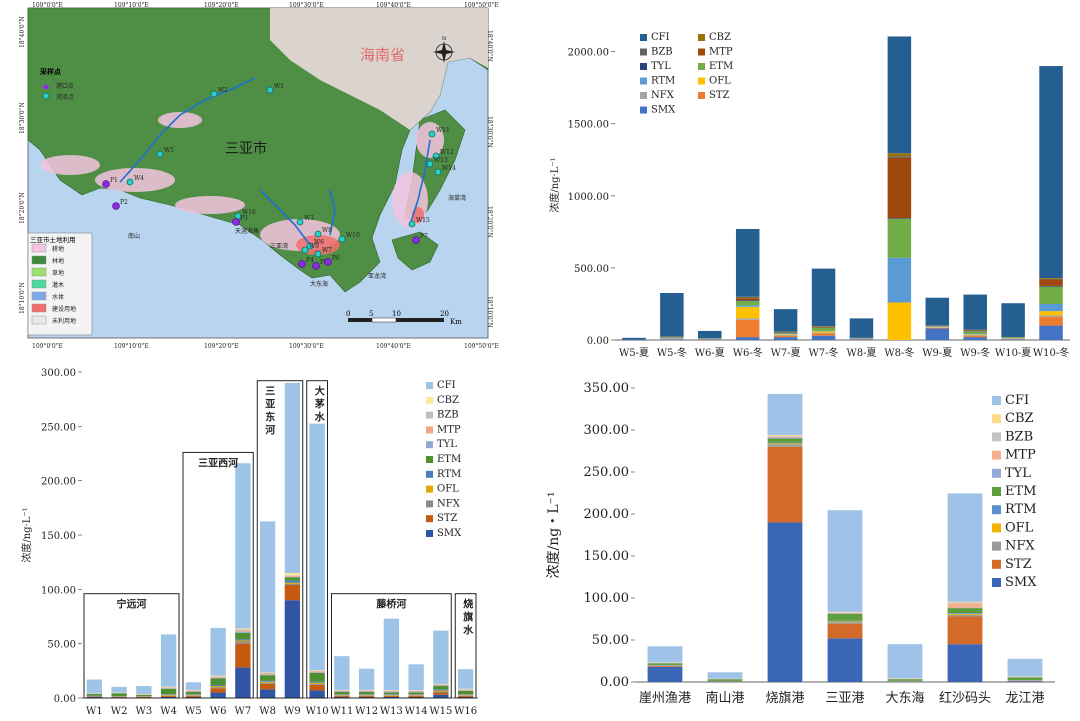 The width and height of the screenshot is (1080, 721). What do you see at coordinates (58, 273) in the screenshot?
I see `landuse-legend-label: 草地` at bounding box center [58, 273].